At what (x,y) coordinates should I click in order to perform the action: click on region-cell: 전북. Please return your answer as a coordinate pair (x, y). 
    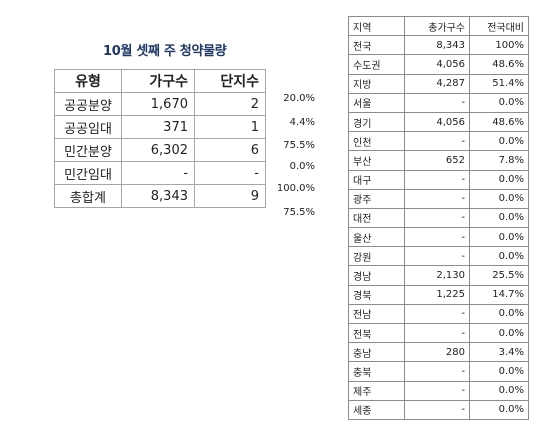
    Looking at the image, I should click on (376, 333).